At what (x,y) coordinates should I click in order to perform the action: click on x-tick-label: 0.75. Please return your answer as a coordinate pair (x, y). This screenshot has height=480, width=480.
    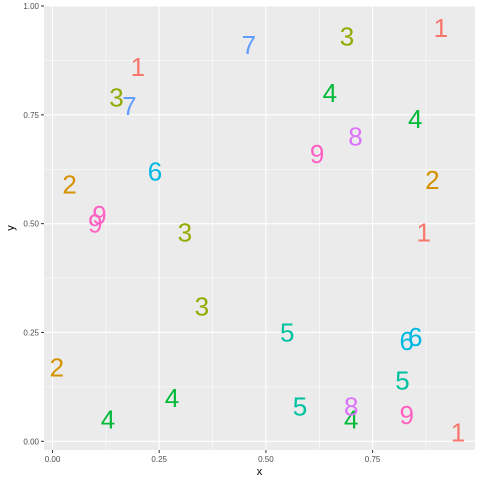
    Looking at the image, I should click on (373, 459).